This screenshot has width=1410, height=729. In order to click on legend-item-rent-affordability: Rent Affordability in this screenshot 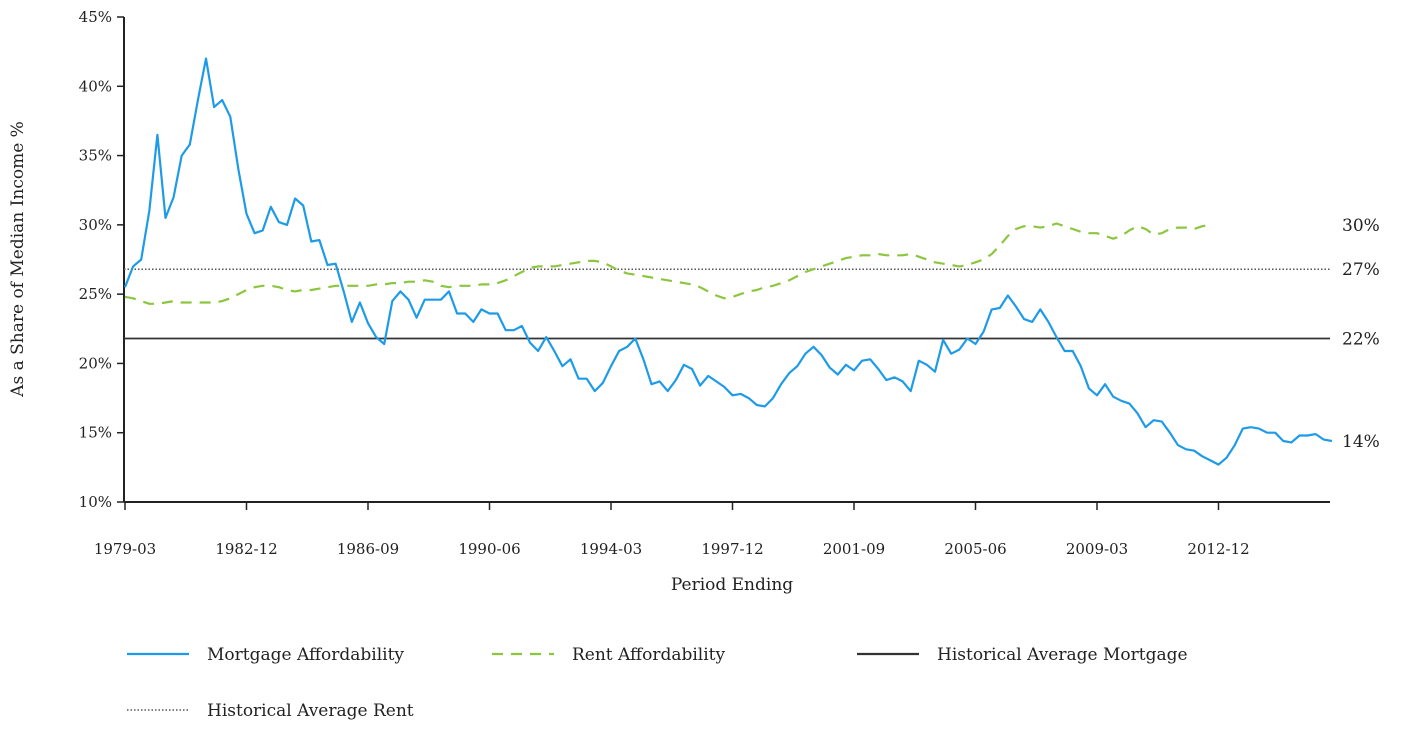, I will do `click(609, 655)`.